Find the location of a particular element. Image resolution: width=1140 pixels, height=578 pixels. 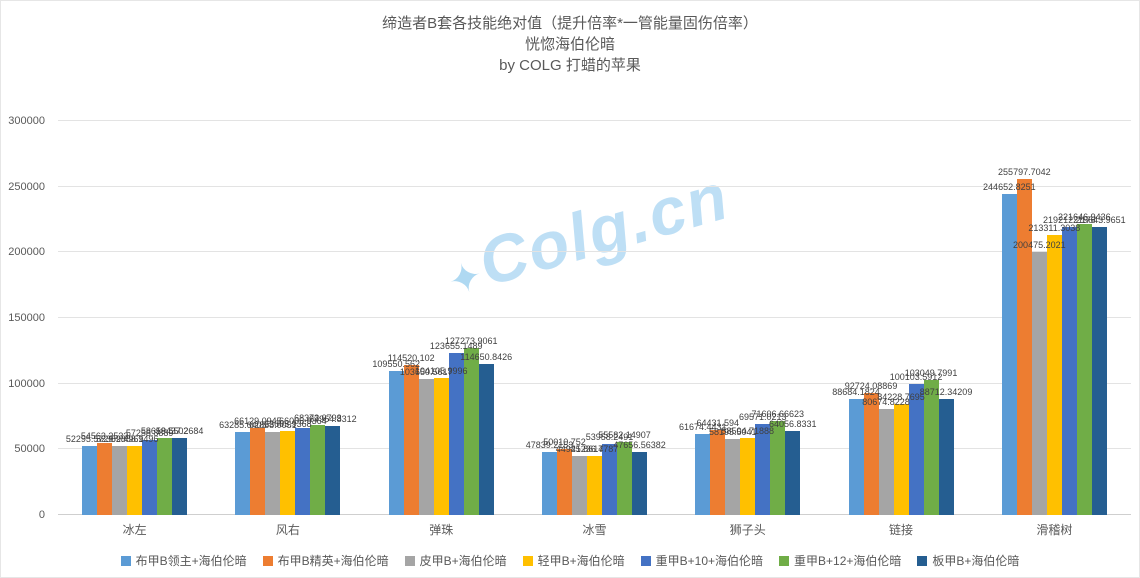

bar-布甲B精英+海伯伦暗-滑稽树 is located at coordinates (1024, 347).